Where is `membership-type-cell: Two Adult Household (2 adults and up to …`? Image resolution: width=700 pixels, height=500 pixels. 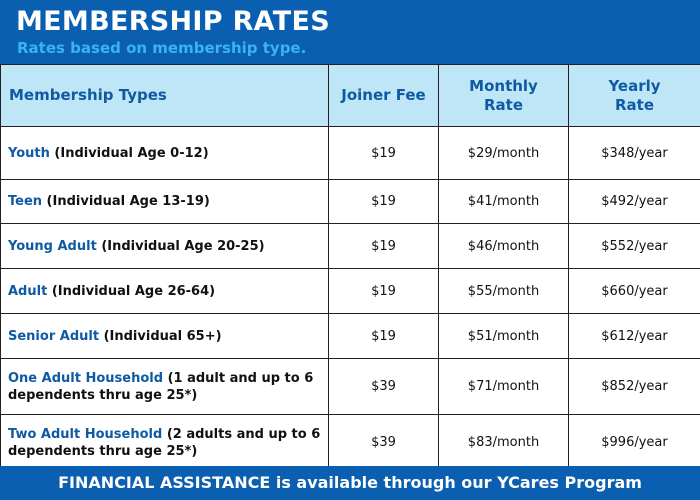 membership-type-cell: Two Adult Household (2 adults and up to … is located at coordinates (164, 442).